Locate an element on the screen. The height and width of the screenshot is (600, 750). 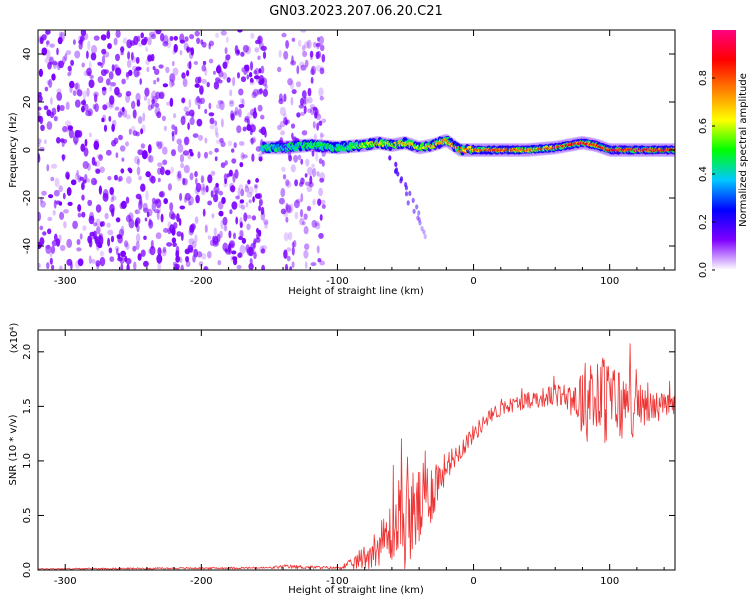
spectrogram-x-axis-label: Height of straight line (km) is located at coordinates (356, 291).